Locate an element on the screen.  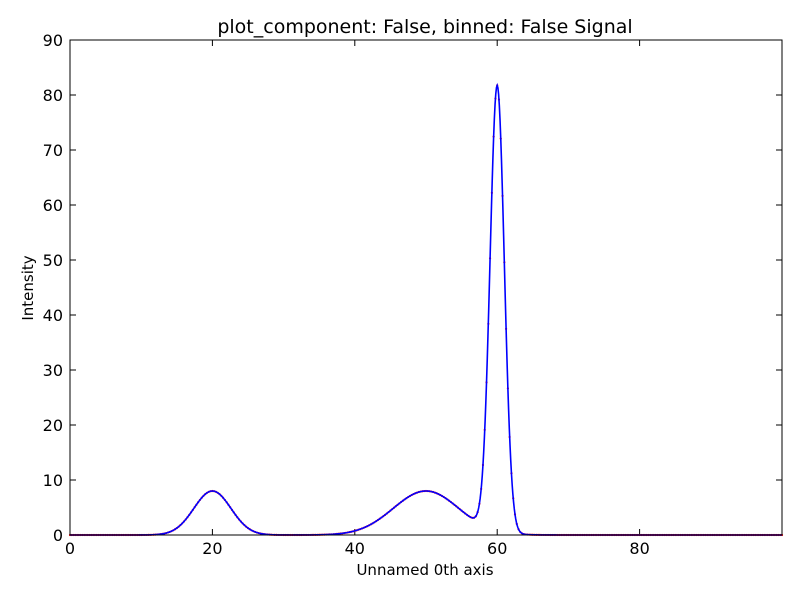
y-tick-label: 50 is located at coordinates (53, 260).